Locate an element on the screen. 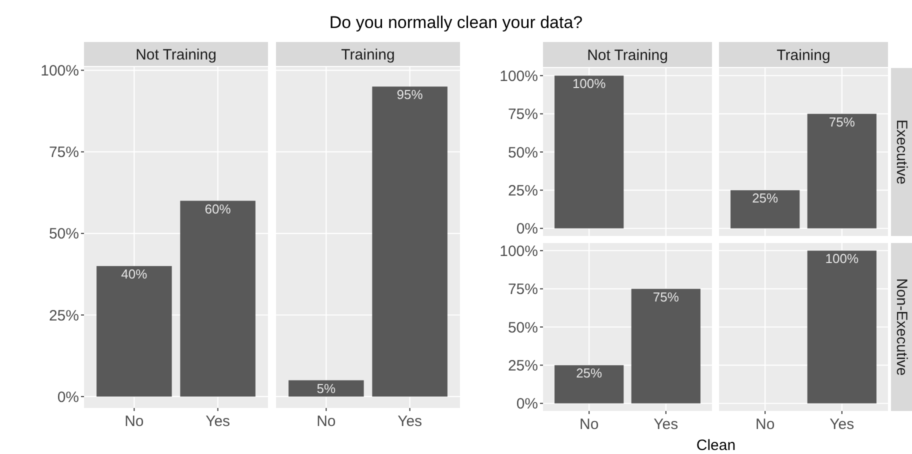 This screenshot has width=912, height=454. text: Executive is located at coordinates (901, 152).